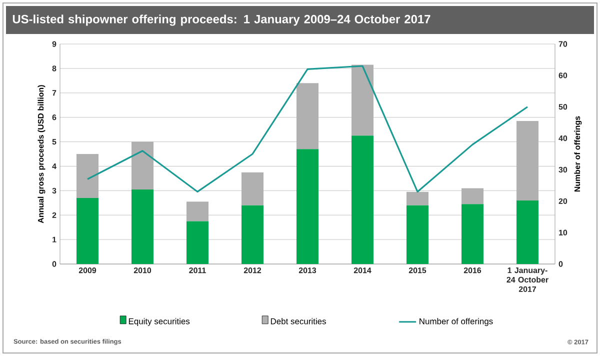 This screenshot has height=356, width=600. What do you see at coordinates (298, 321) in the screenshot?
I see `legend-label: Debt securities` at bounding box center [298, 321].